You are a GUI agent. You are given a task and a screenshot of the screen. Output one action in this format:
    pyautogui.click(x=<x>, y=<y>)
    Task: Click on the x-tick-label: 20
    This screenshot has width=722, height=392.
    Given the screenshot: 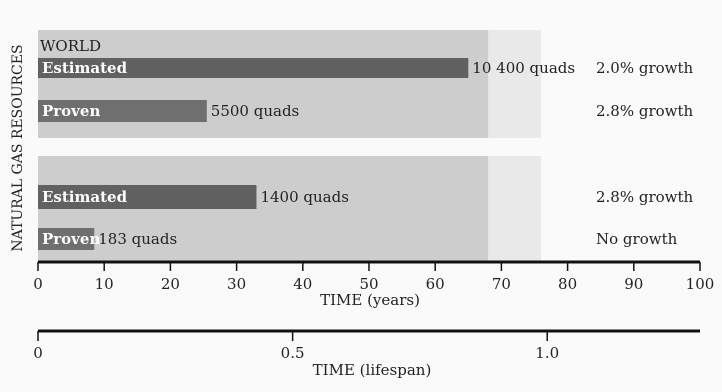 What is the action you would take?
    pyautogui.click(x=170, y=284)
    